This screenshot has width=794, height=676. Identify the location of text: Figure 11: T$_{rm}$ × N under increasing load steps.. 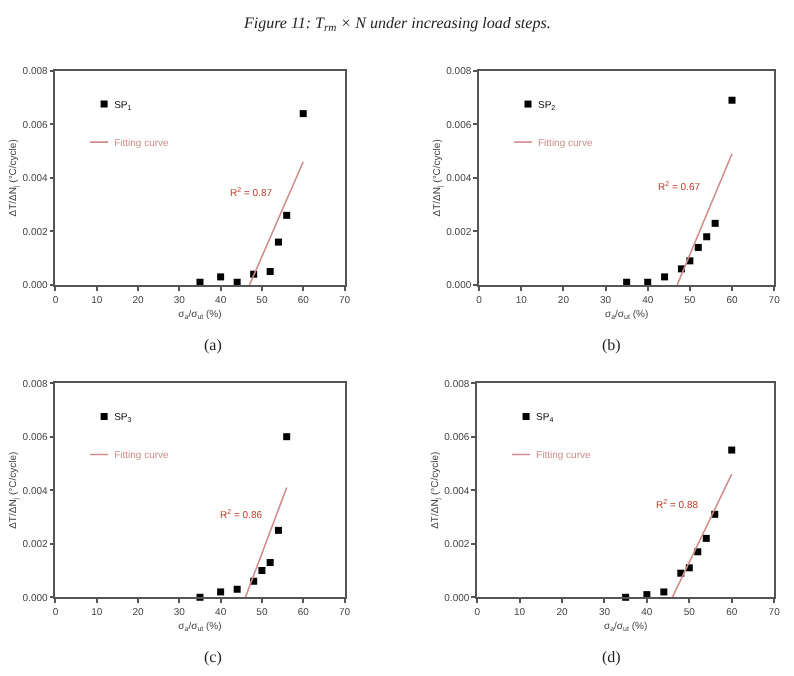
(396, 25).